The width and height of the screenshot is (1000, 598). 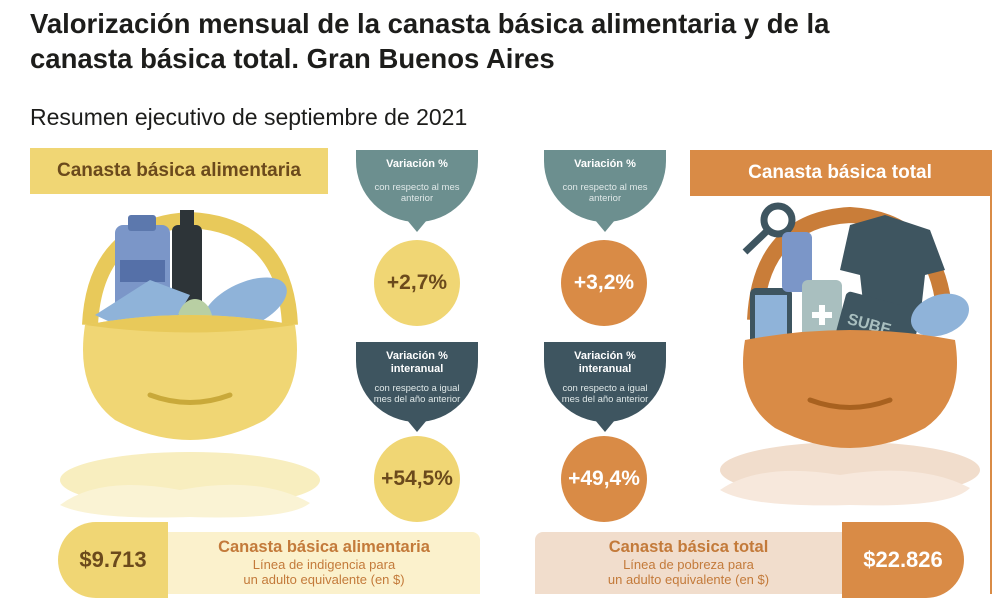 I want to click on cba-monthly-variation-title: Variación %, so click(x=417, y=164).